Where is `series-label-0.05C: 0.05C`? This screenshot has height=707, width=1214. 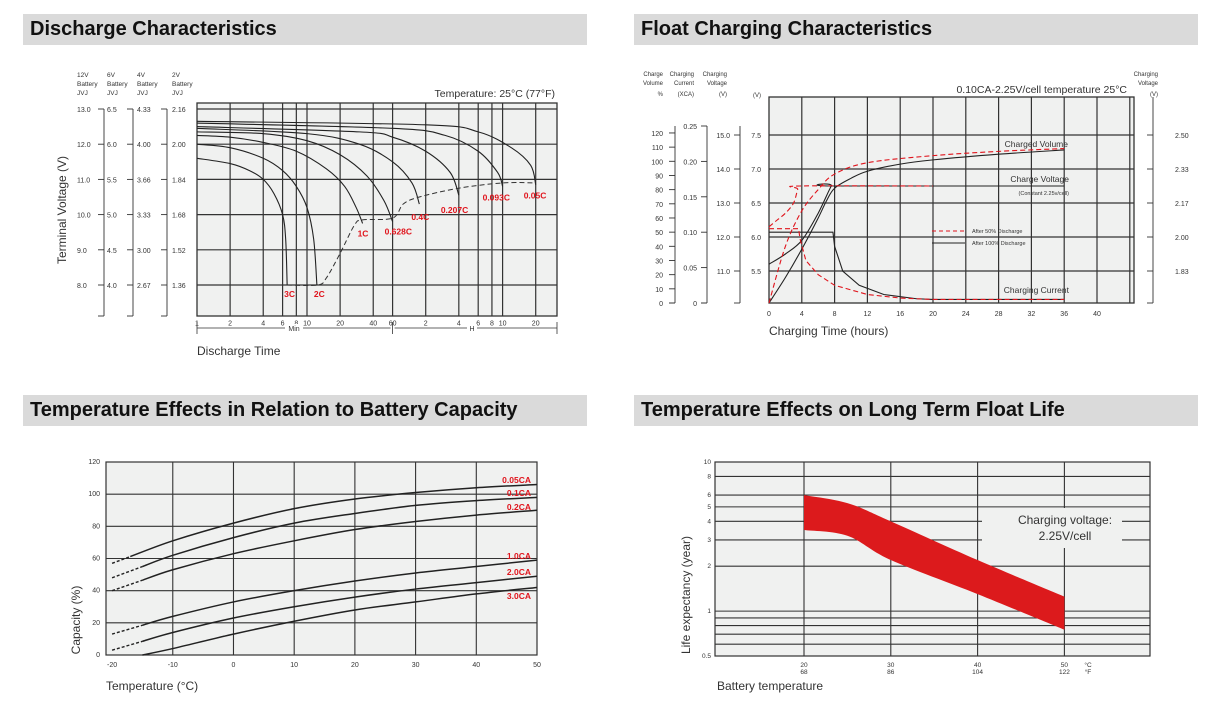 series-label-0.05C: 0.05C is located at coordinates (535, 196).